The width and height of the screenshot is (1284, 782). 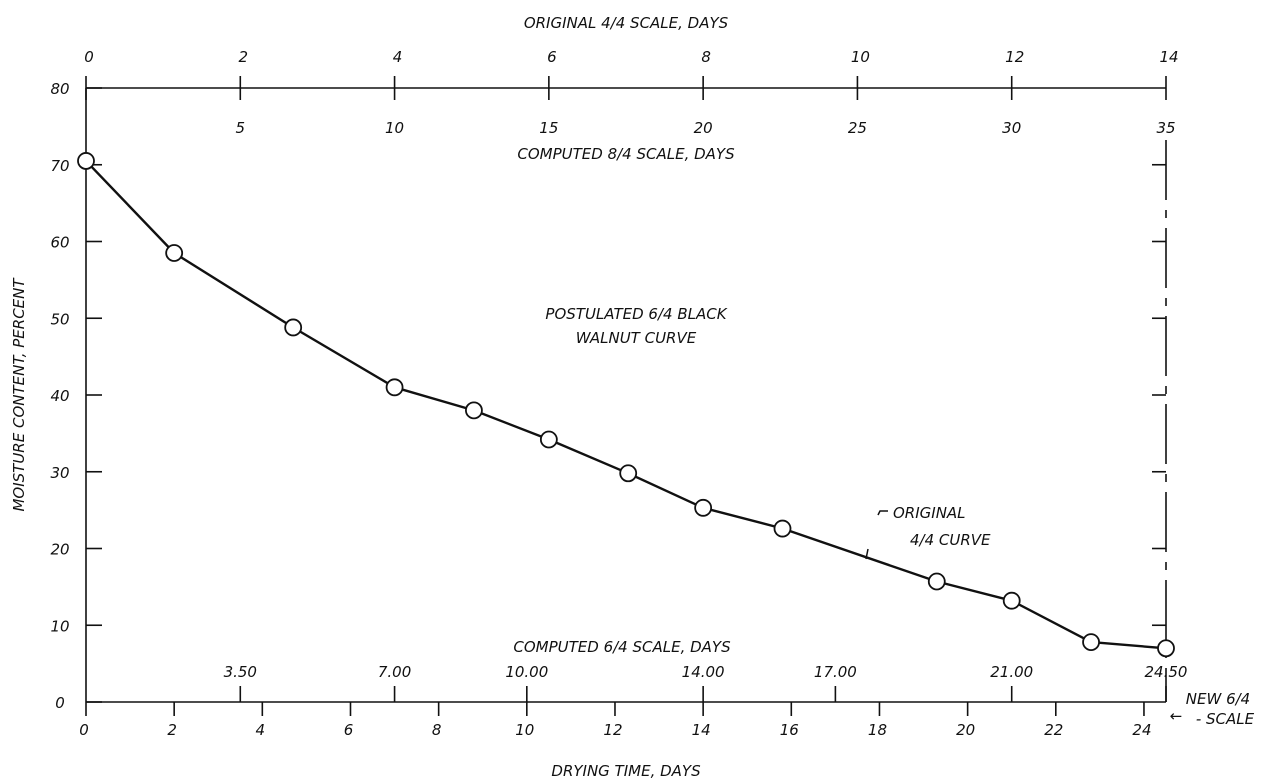 I want to click on bottom-computed-tick-label: 3.50, so click(x=240, y=672).